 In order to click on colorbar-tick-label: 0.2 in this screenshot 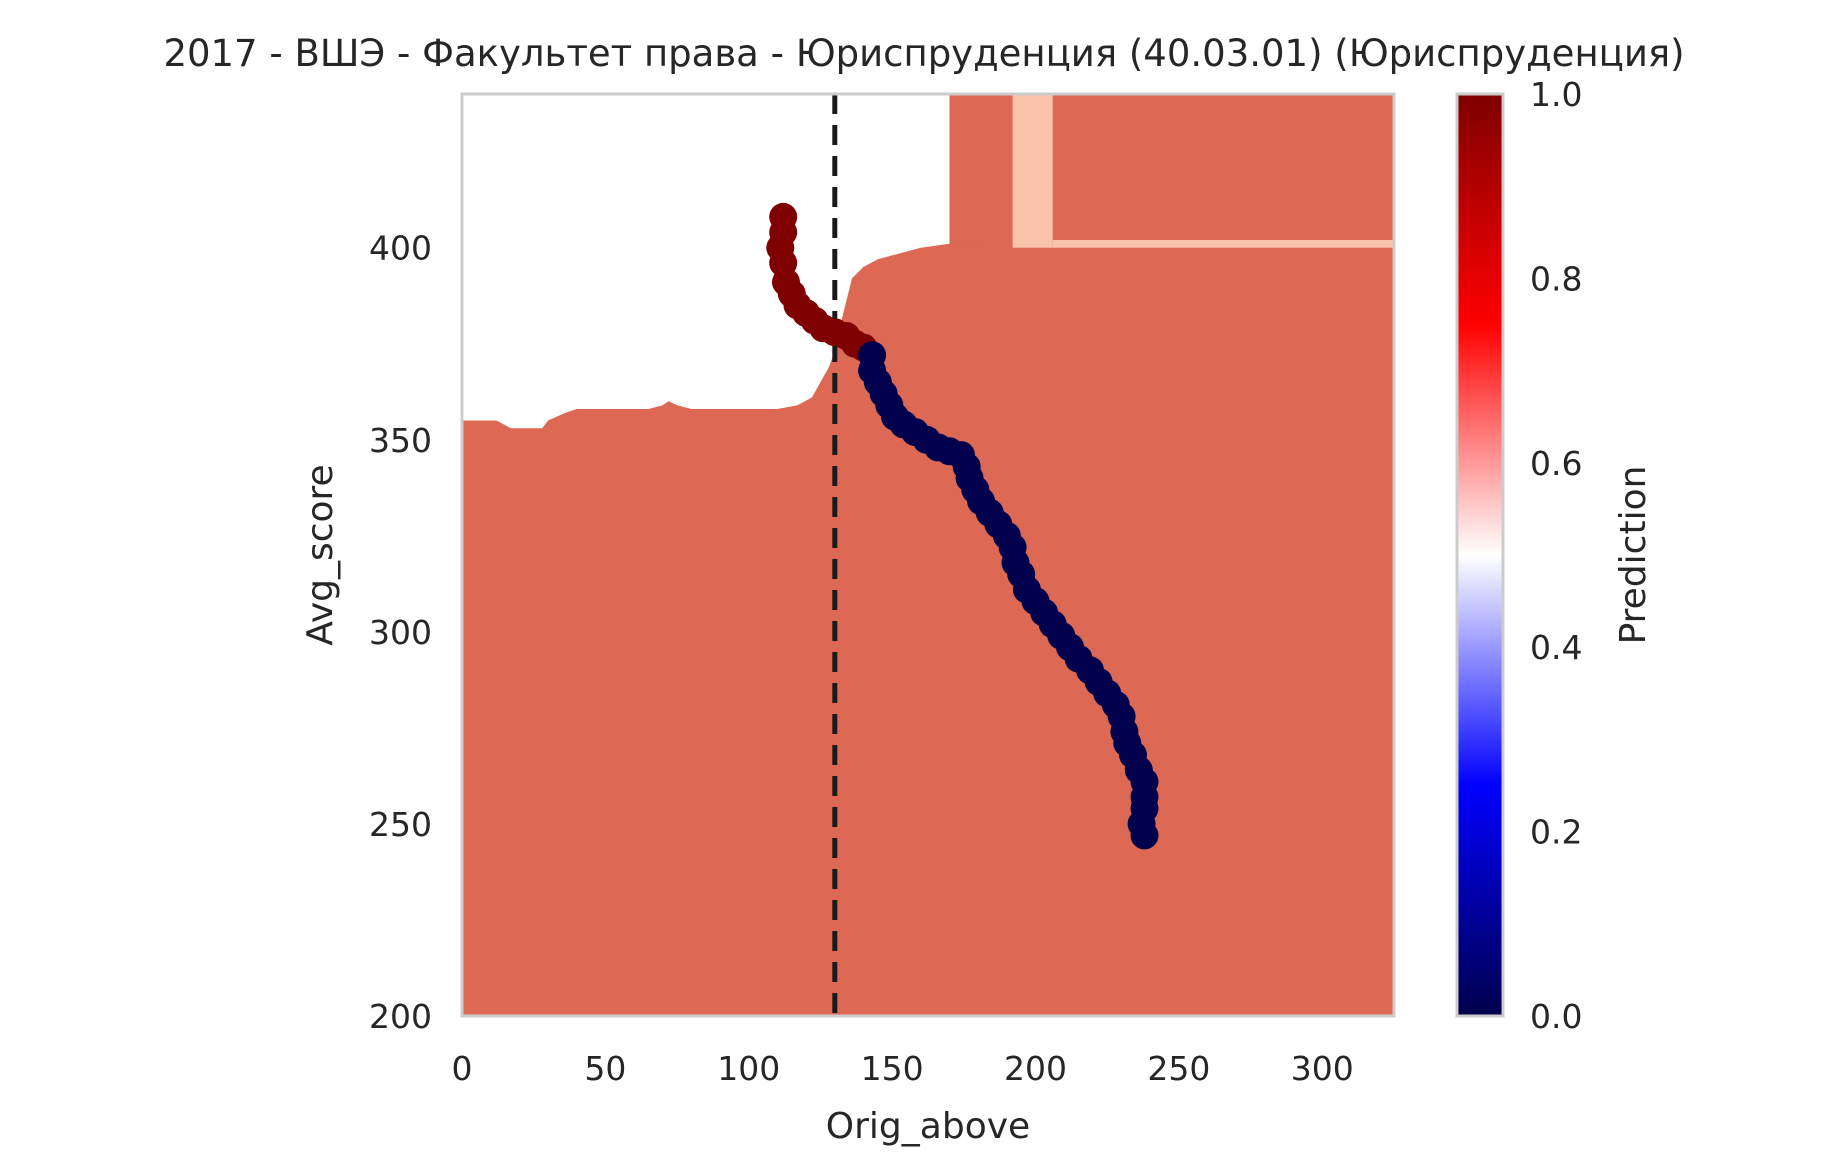, I will do `click(1556, 832)`.